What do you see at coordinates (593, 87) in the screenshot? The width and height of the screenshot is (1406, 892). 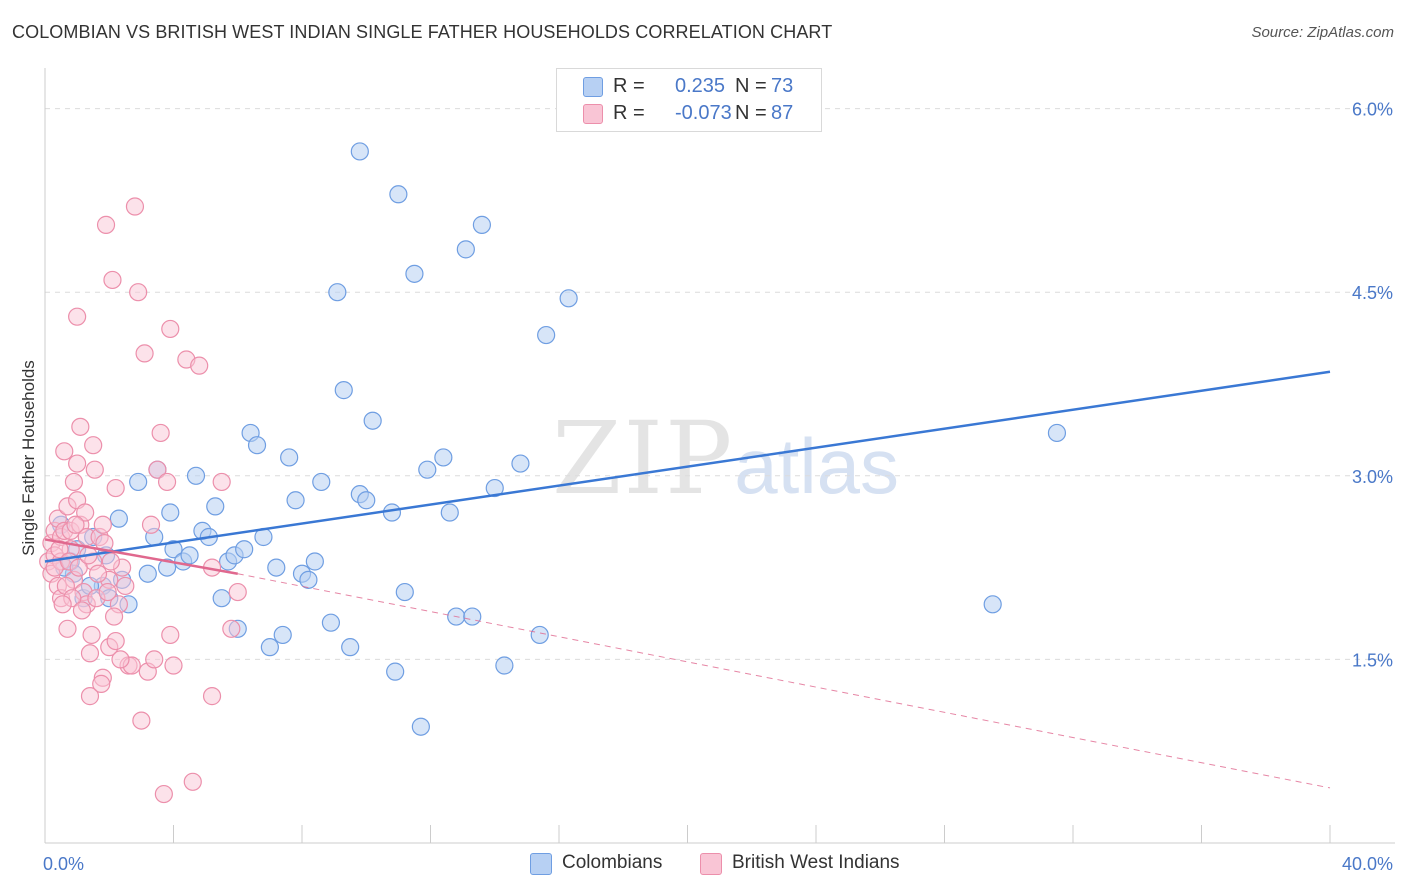 I see `legend-swatch-colombians` at bounding box center [593, 87].